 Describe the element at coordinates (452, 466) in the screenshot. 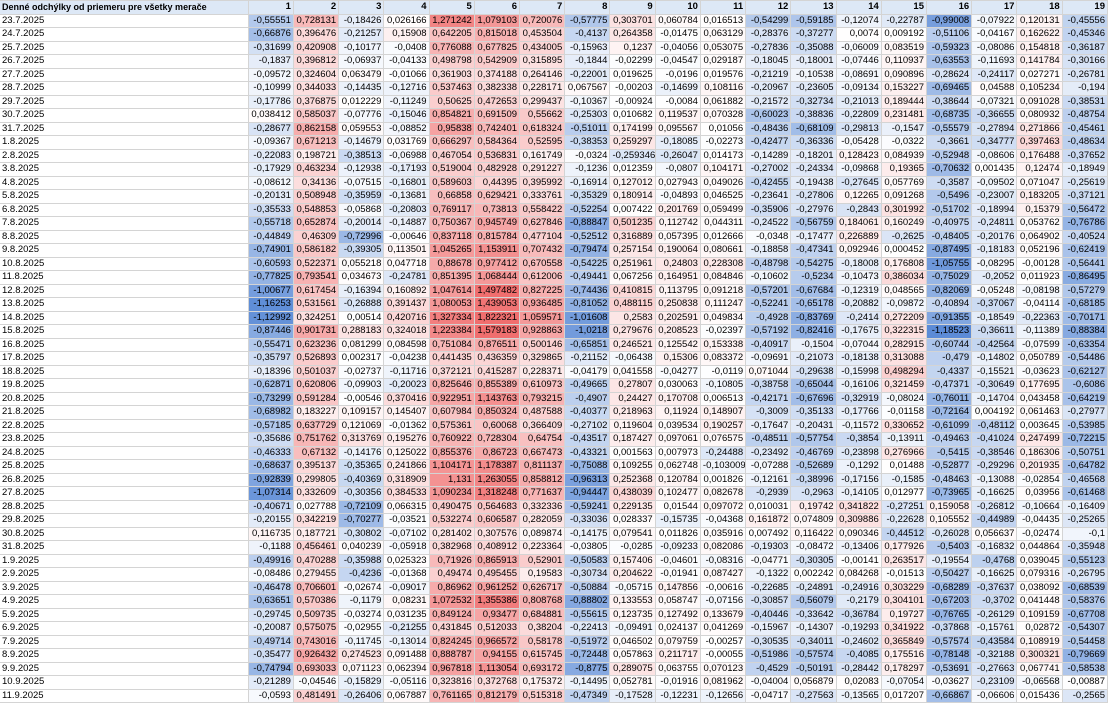

I see `value-cell: 1,104171` at that location.